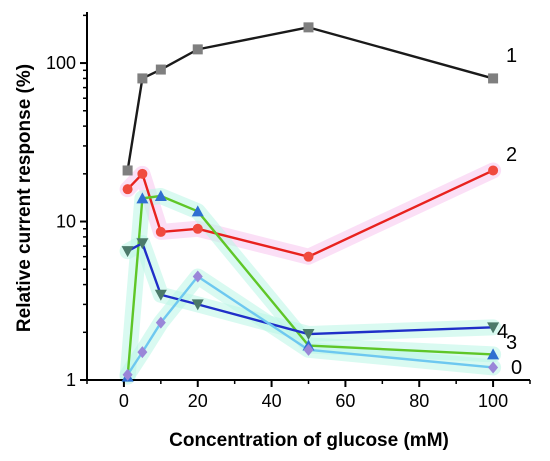 Image resolution: width=550 pixels, height=461 pixels. What do you see at coordinates (71, 380) in the screenshot?
I see `y-tick-label: 1` at bounding box center [71, 380].